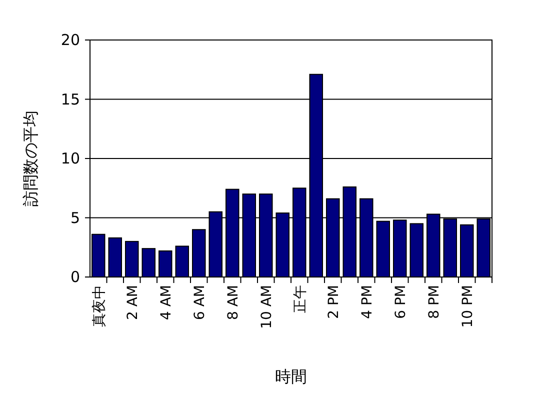 This screenshot has height=398, width=548. I want to click on y-tick-label: 20, so click(70, 40).